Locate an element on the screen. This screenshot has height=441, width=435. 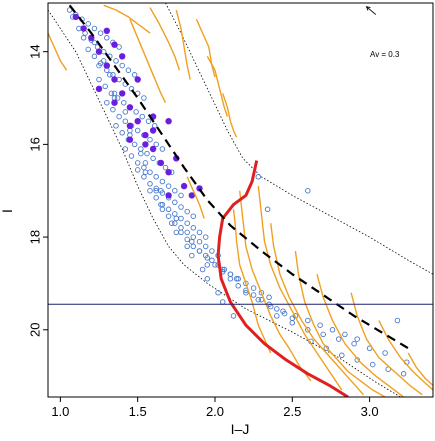
y-tick-label: 18 is located at coordinates (34, 237).